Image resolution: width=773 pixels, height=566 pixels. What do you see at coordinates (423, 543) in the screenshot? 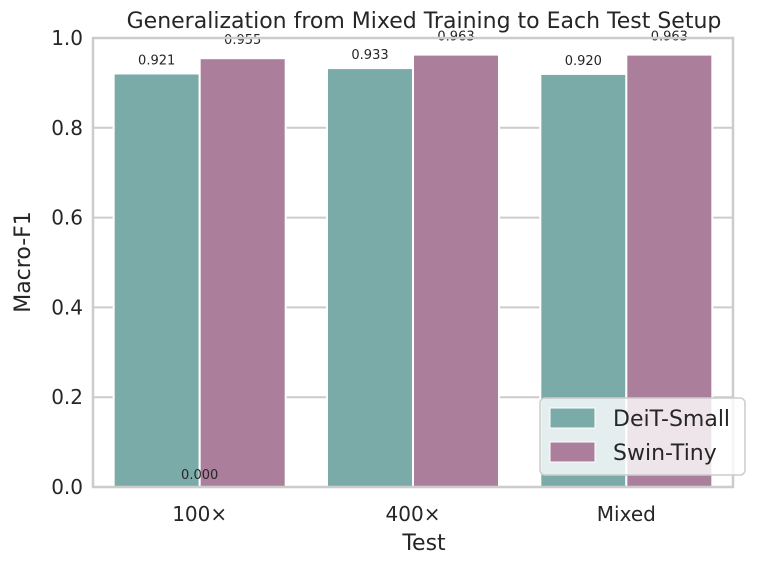
I see `x-axis-title: Test` at bounding box center [423, 543].